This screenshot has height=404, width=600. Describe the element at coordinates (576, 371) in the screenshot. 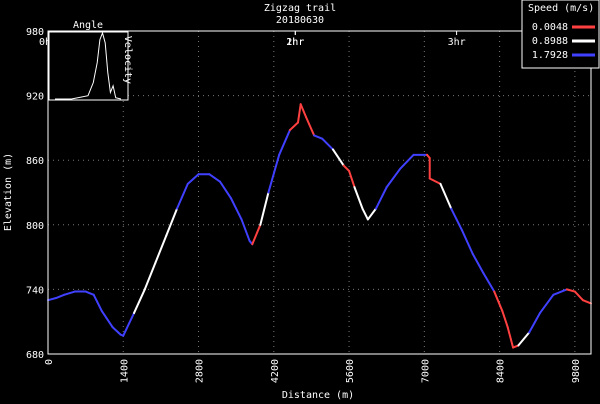

I see `x-tick-label: 9800` at that location.